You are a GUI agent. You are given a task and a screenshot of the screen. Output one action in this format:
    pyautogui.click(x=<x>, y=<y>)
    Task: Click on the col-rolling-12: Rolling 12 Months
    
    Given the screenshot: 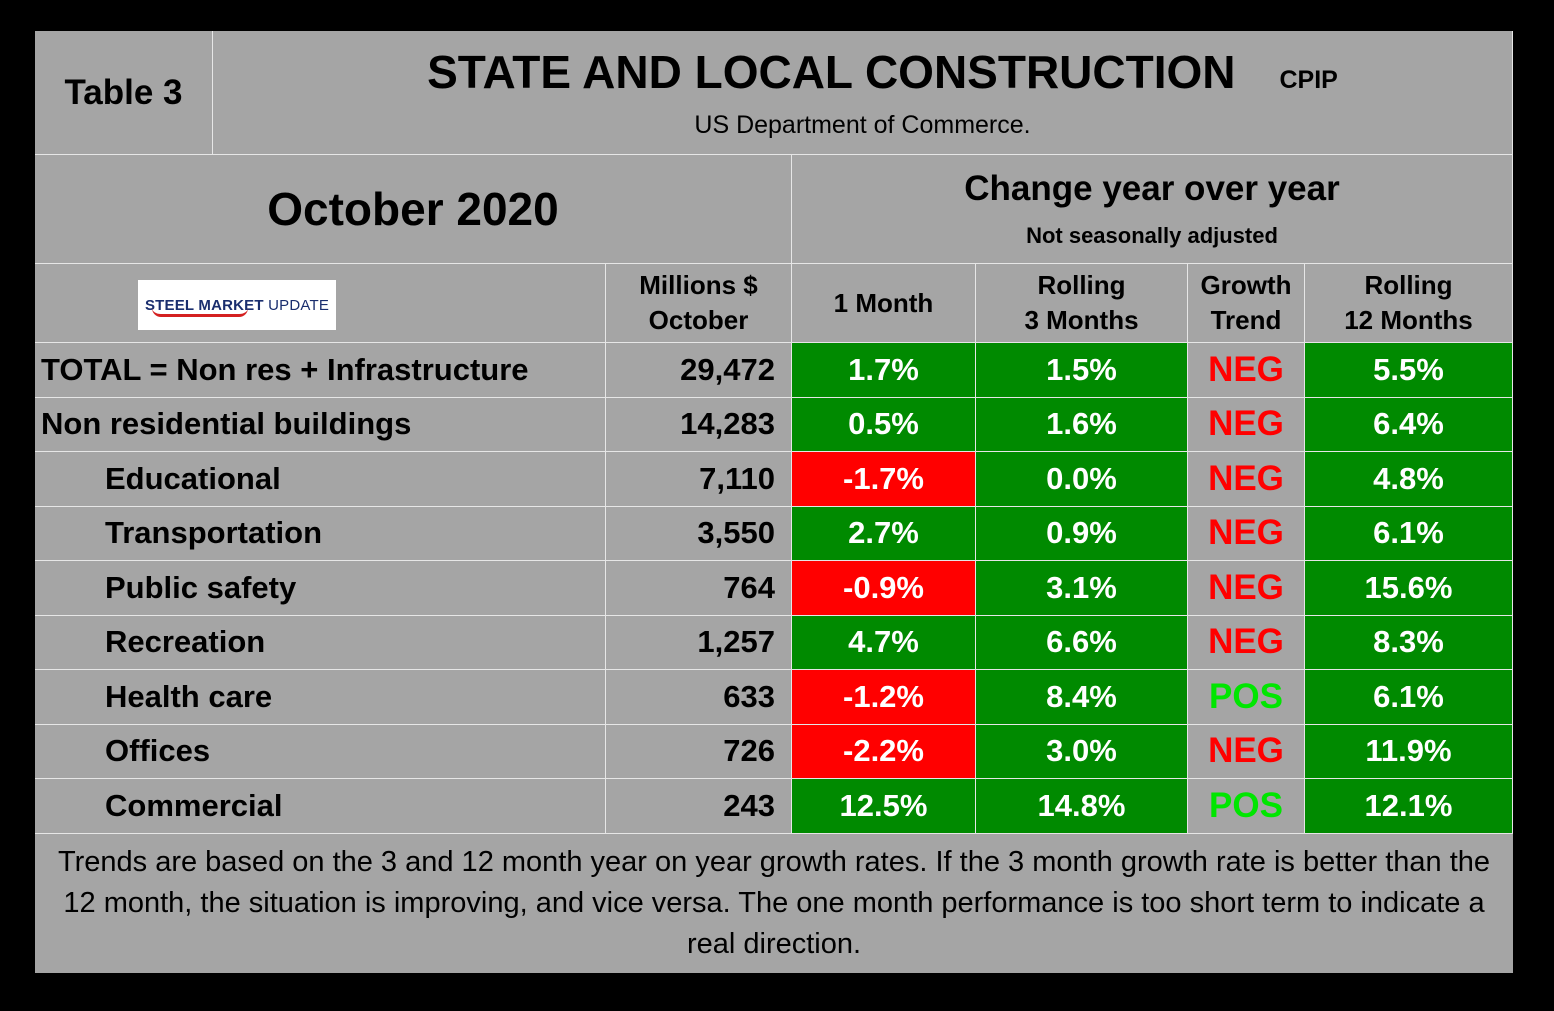 What is the action you would take?
    pyautogui.click(x=1409, y=303)
    